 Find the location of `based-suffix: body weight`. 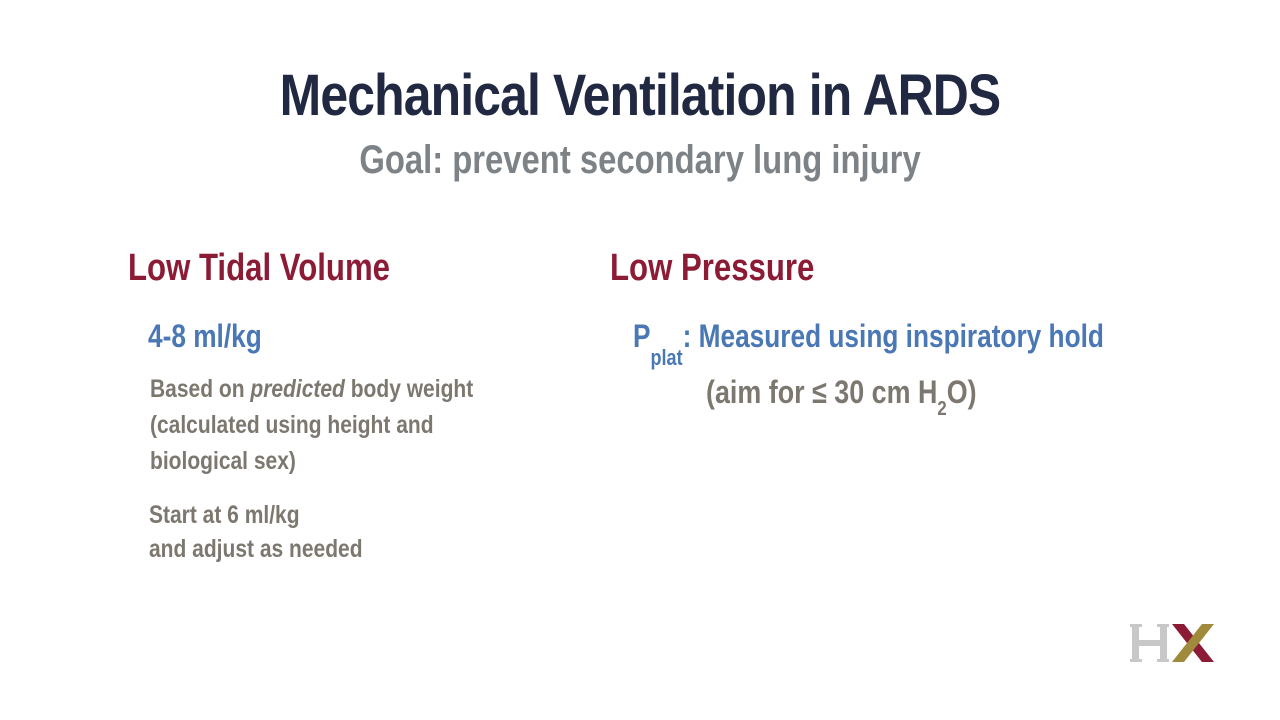

based-suffix: body weight is located at coordinates (409, 389).